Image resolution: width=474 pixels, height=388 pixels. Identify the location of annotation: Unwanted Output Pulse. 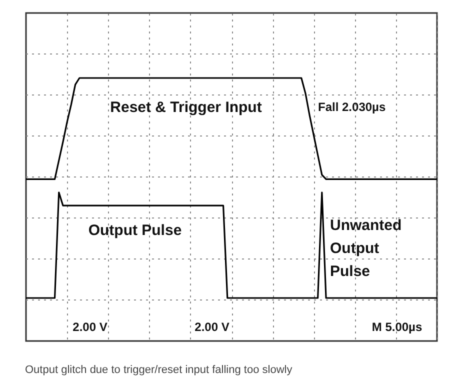
(366, 248).